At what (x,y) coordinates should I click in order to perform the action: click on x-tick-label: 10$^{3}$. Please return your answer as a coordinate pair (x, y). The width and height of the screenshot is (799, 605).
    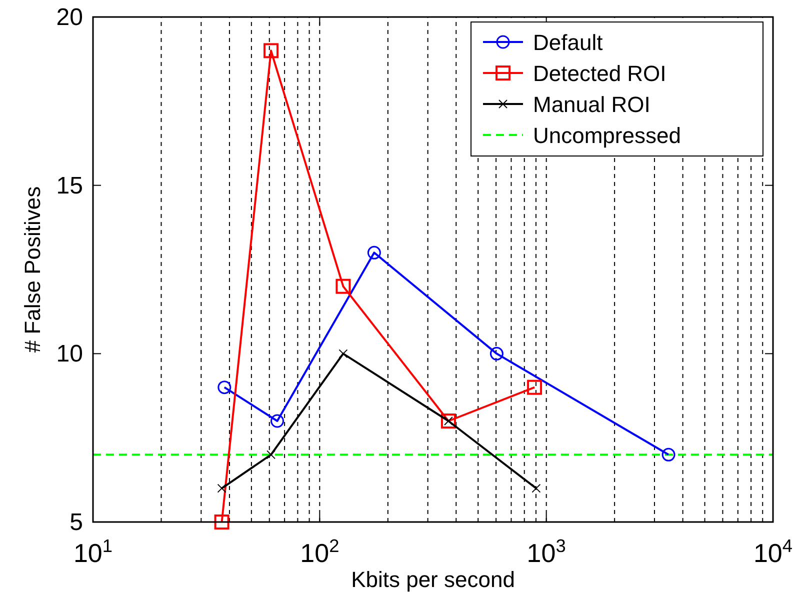
    Looking at the image, I should click on (546, 552).